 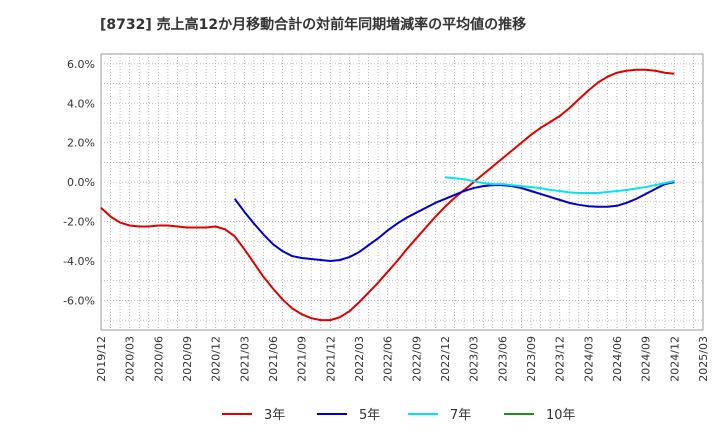 What do you see at coordinates (79, 261) in the screenshot?
I see `y-tick-label: -4.0%` at bounding box center [79, 261].